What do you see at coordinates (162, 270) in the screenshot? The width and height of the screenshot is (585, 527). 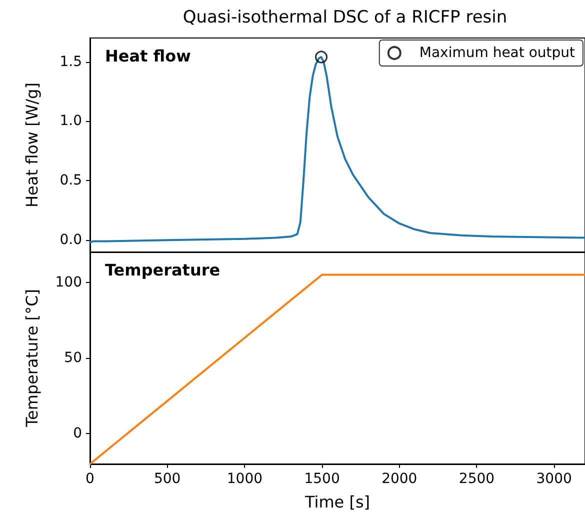 I see `annotation: Temperature` at bounding box center [162, 270].